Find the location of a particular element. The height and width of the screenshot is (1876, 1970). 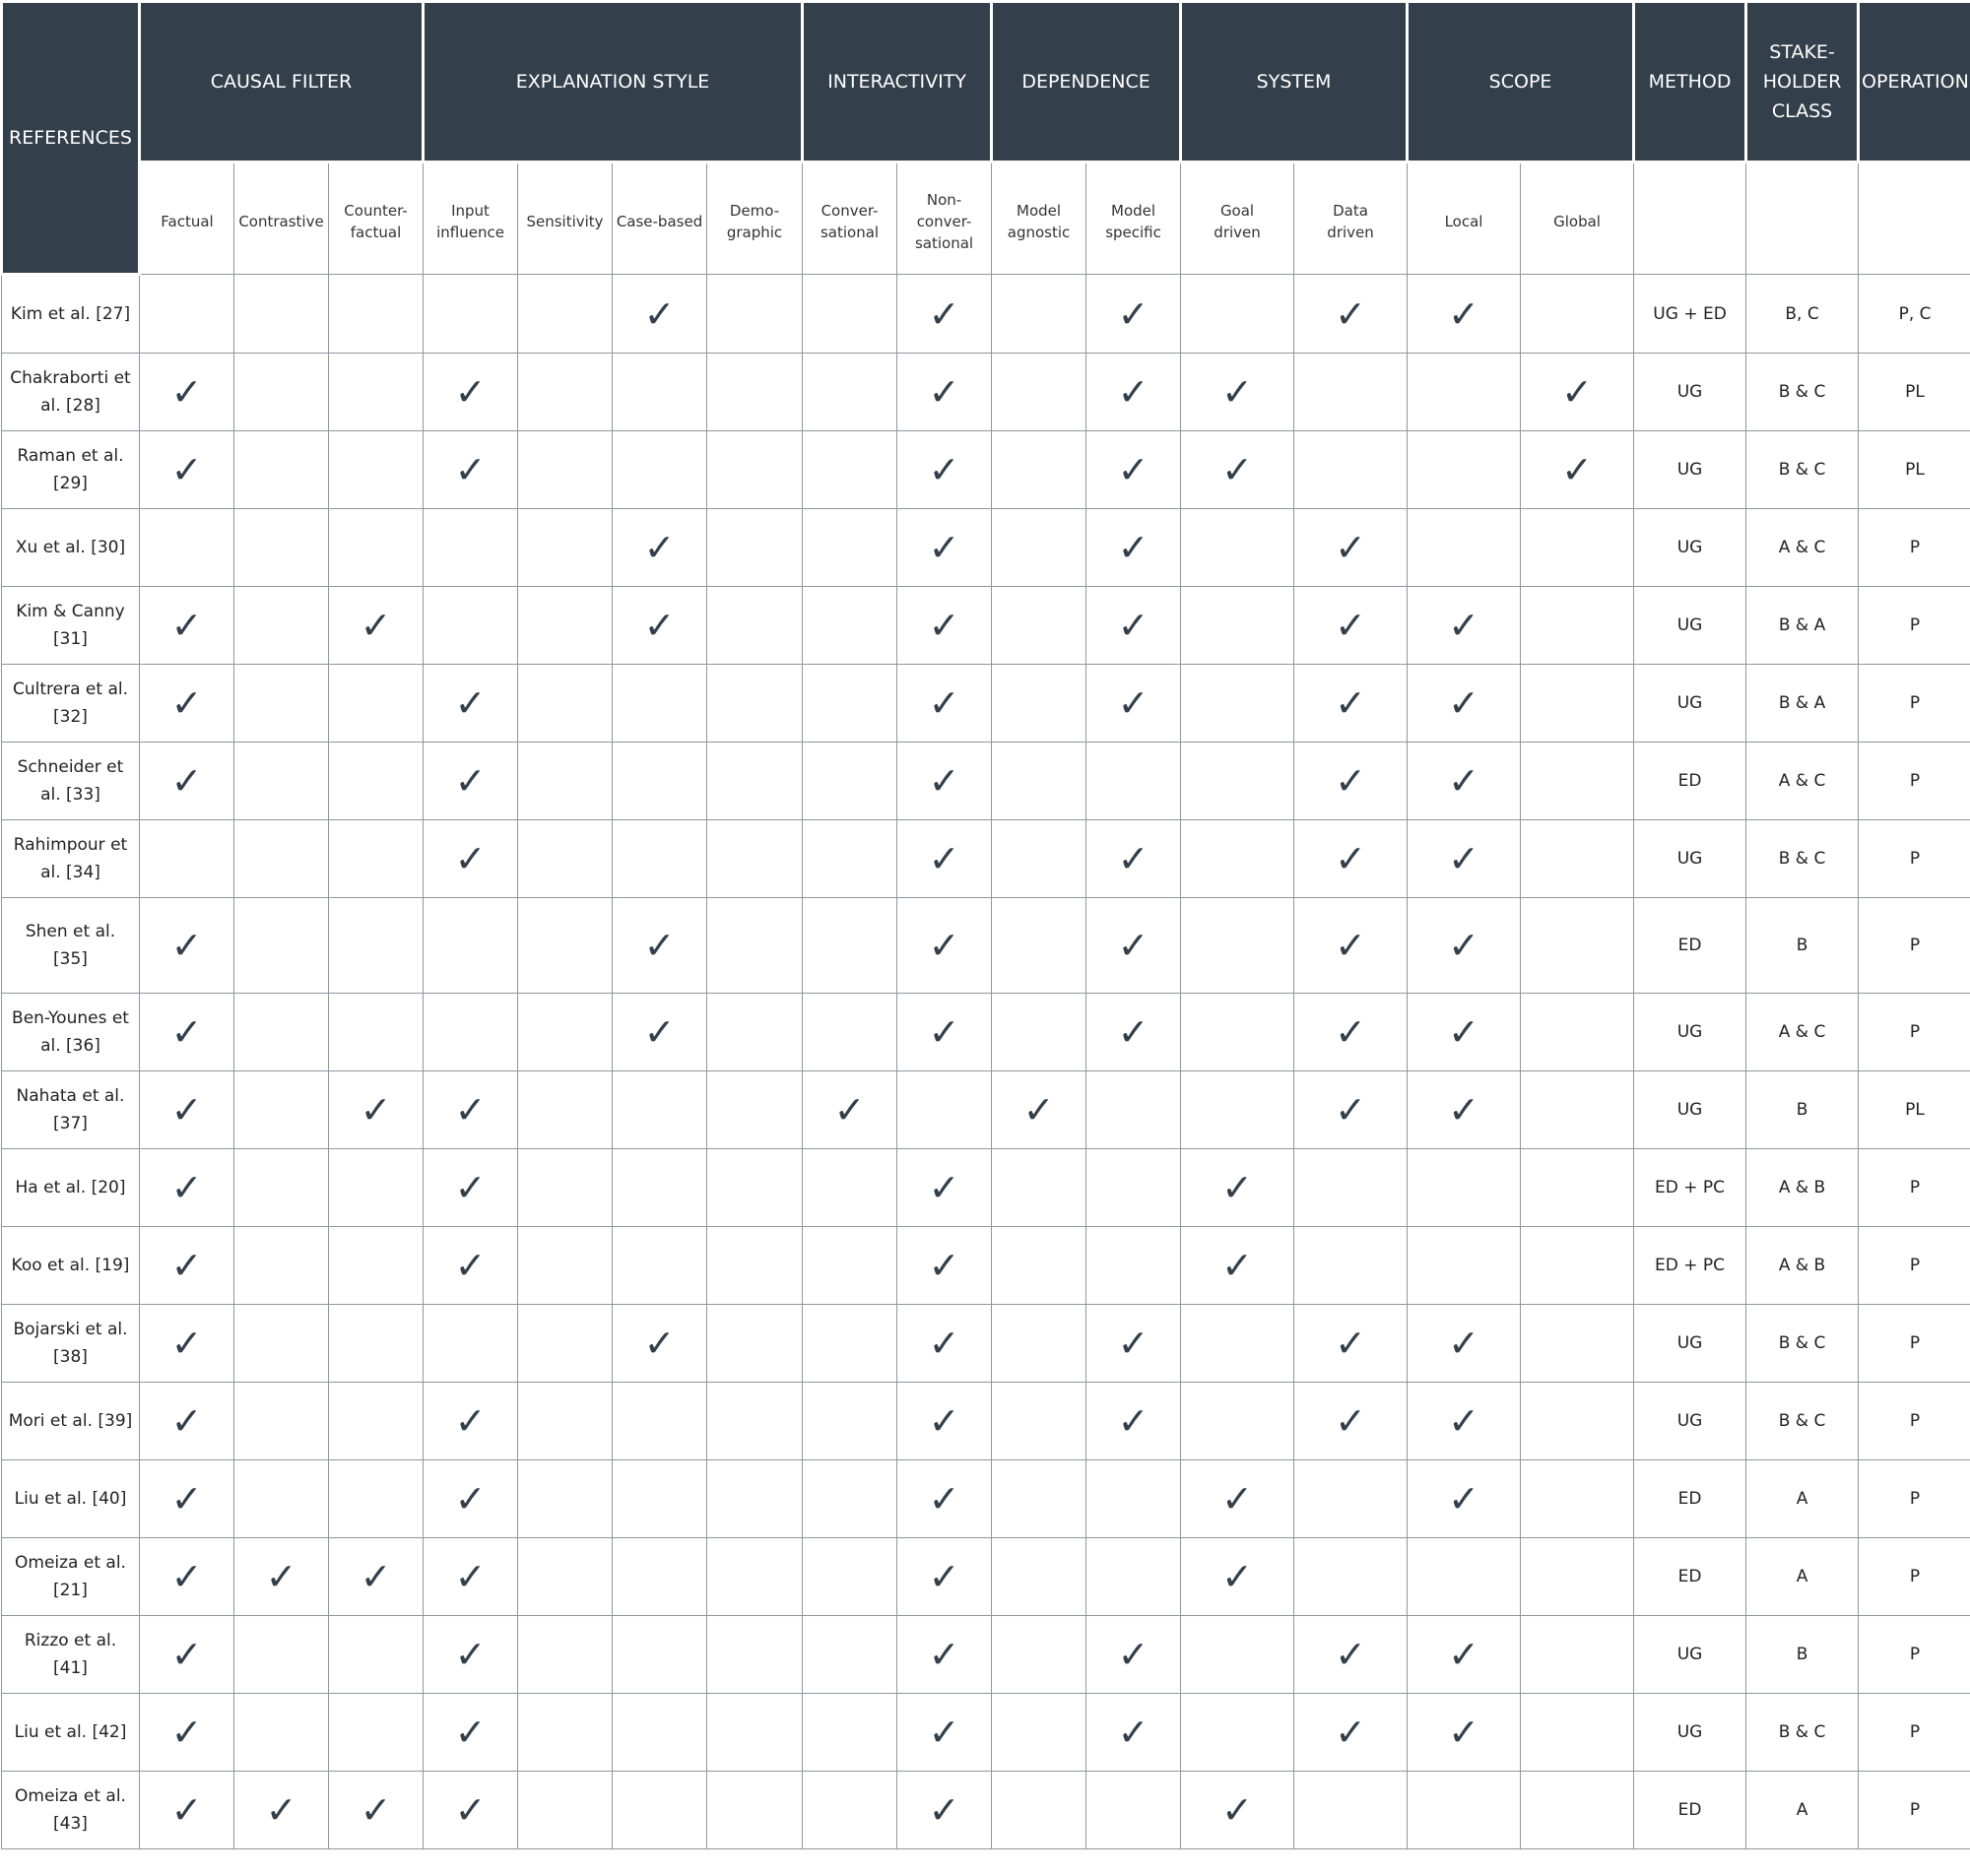

group-header: INTERACTIVITY is located at coordinates (897, 82).